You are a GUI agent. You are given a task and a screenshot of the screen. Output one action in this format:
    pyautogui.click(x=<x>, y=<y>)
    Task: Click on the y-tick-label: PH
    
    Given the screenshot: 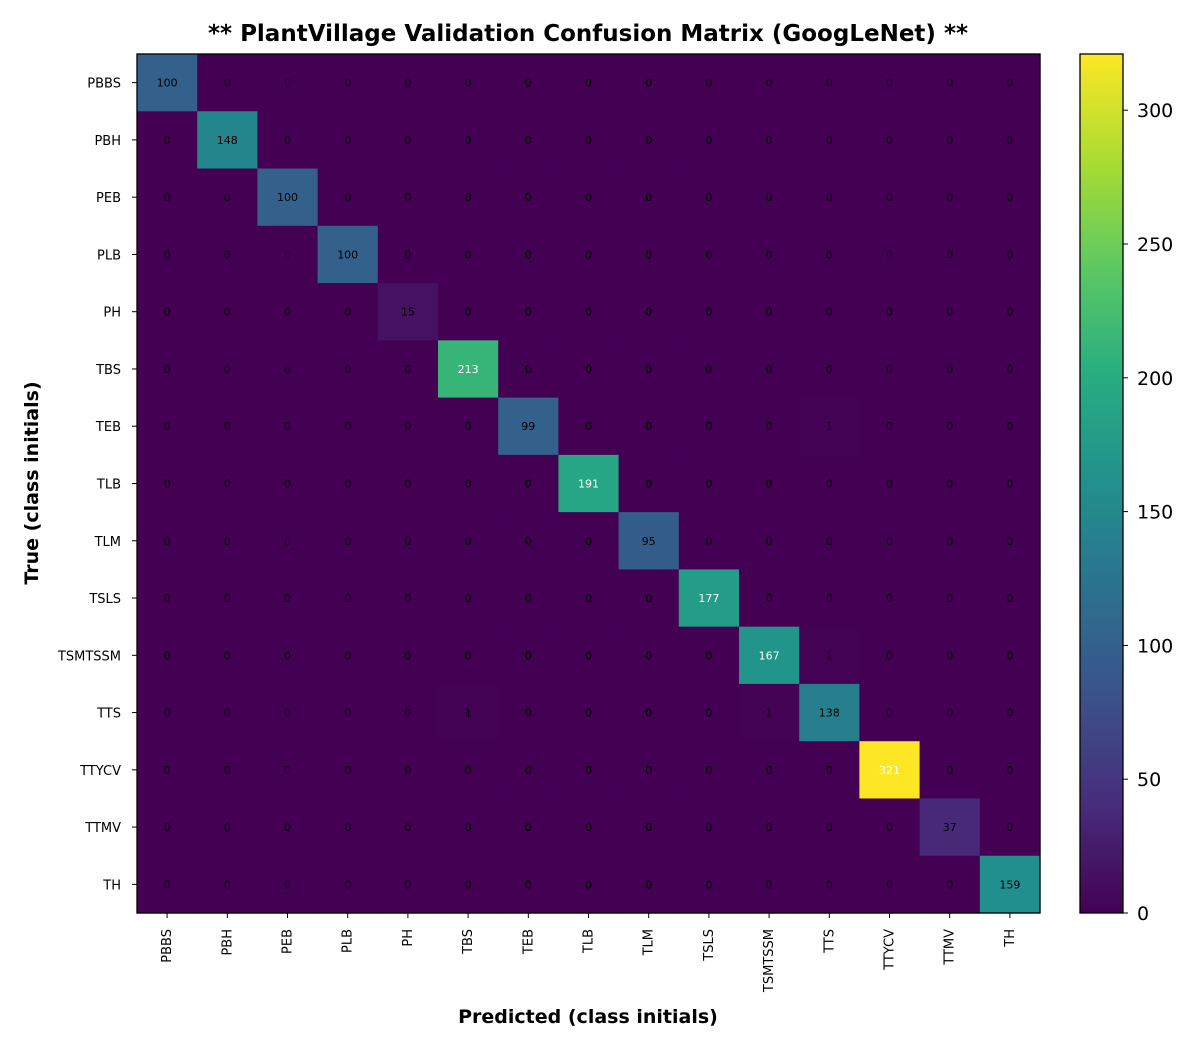 What is the action you would take?
    pyautogui.click(x=112, y=313)
    